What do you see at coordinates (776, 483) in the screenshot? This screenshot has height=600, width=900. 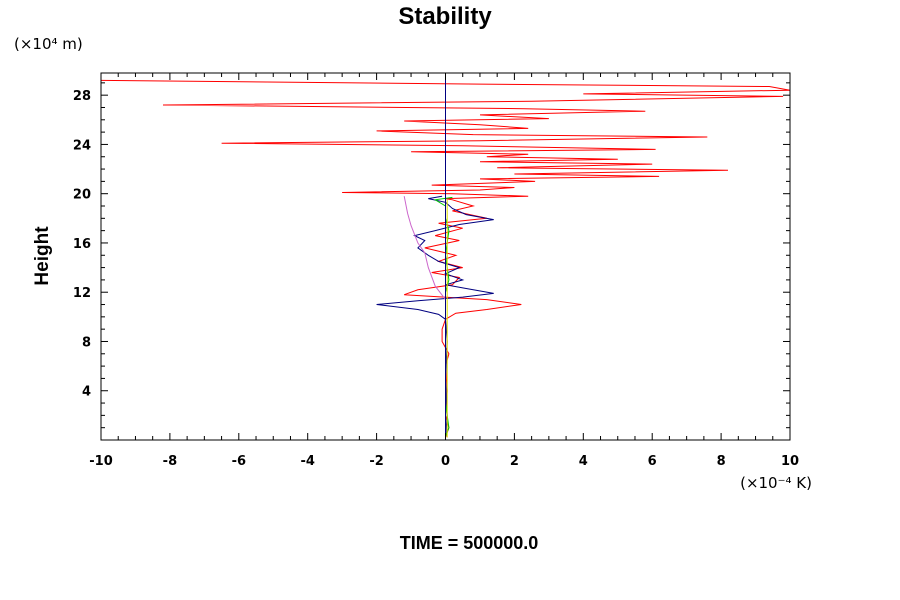 I see `x-unit-label: (×10⁻⁴ K)` at bounding box center [776, 483].